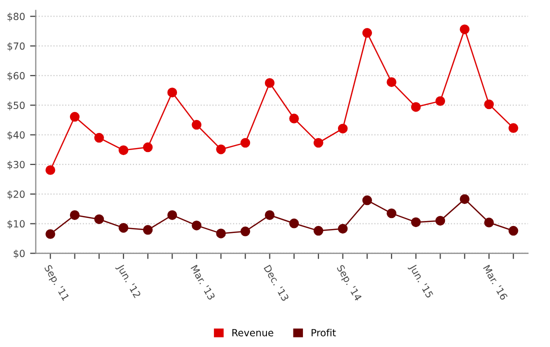 The width and height of the screenshot is (550, 347). I want to click on y-tick-label: $60, so click(16, 76).